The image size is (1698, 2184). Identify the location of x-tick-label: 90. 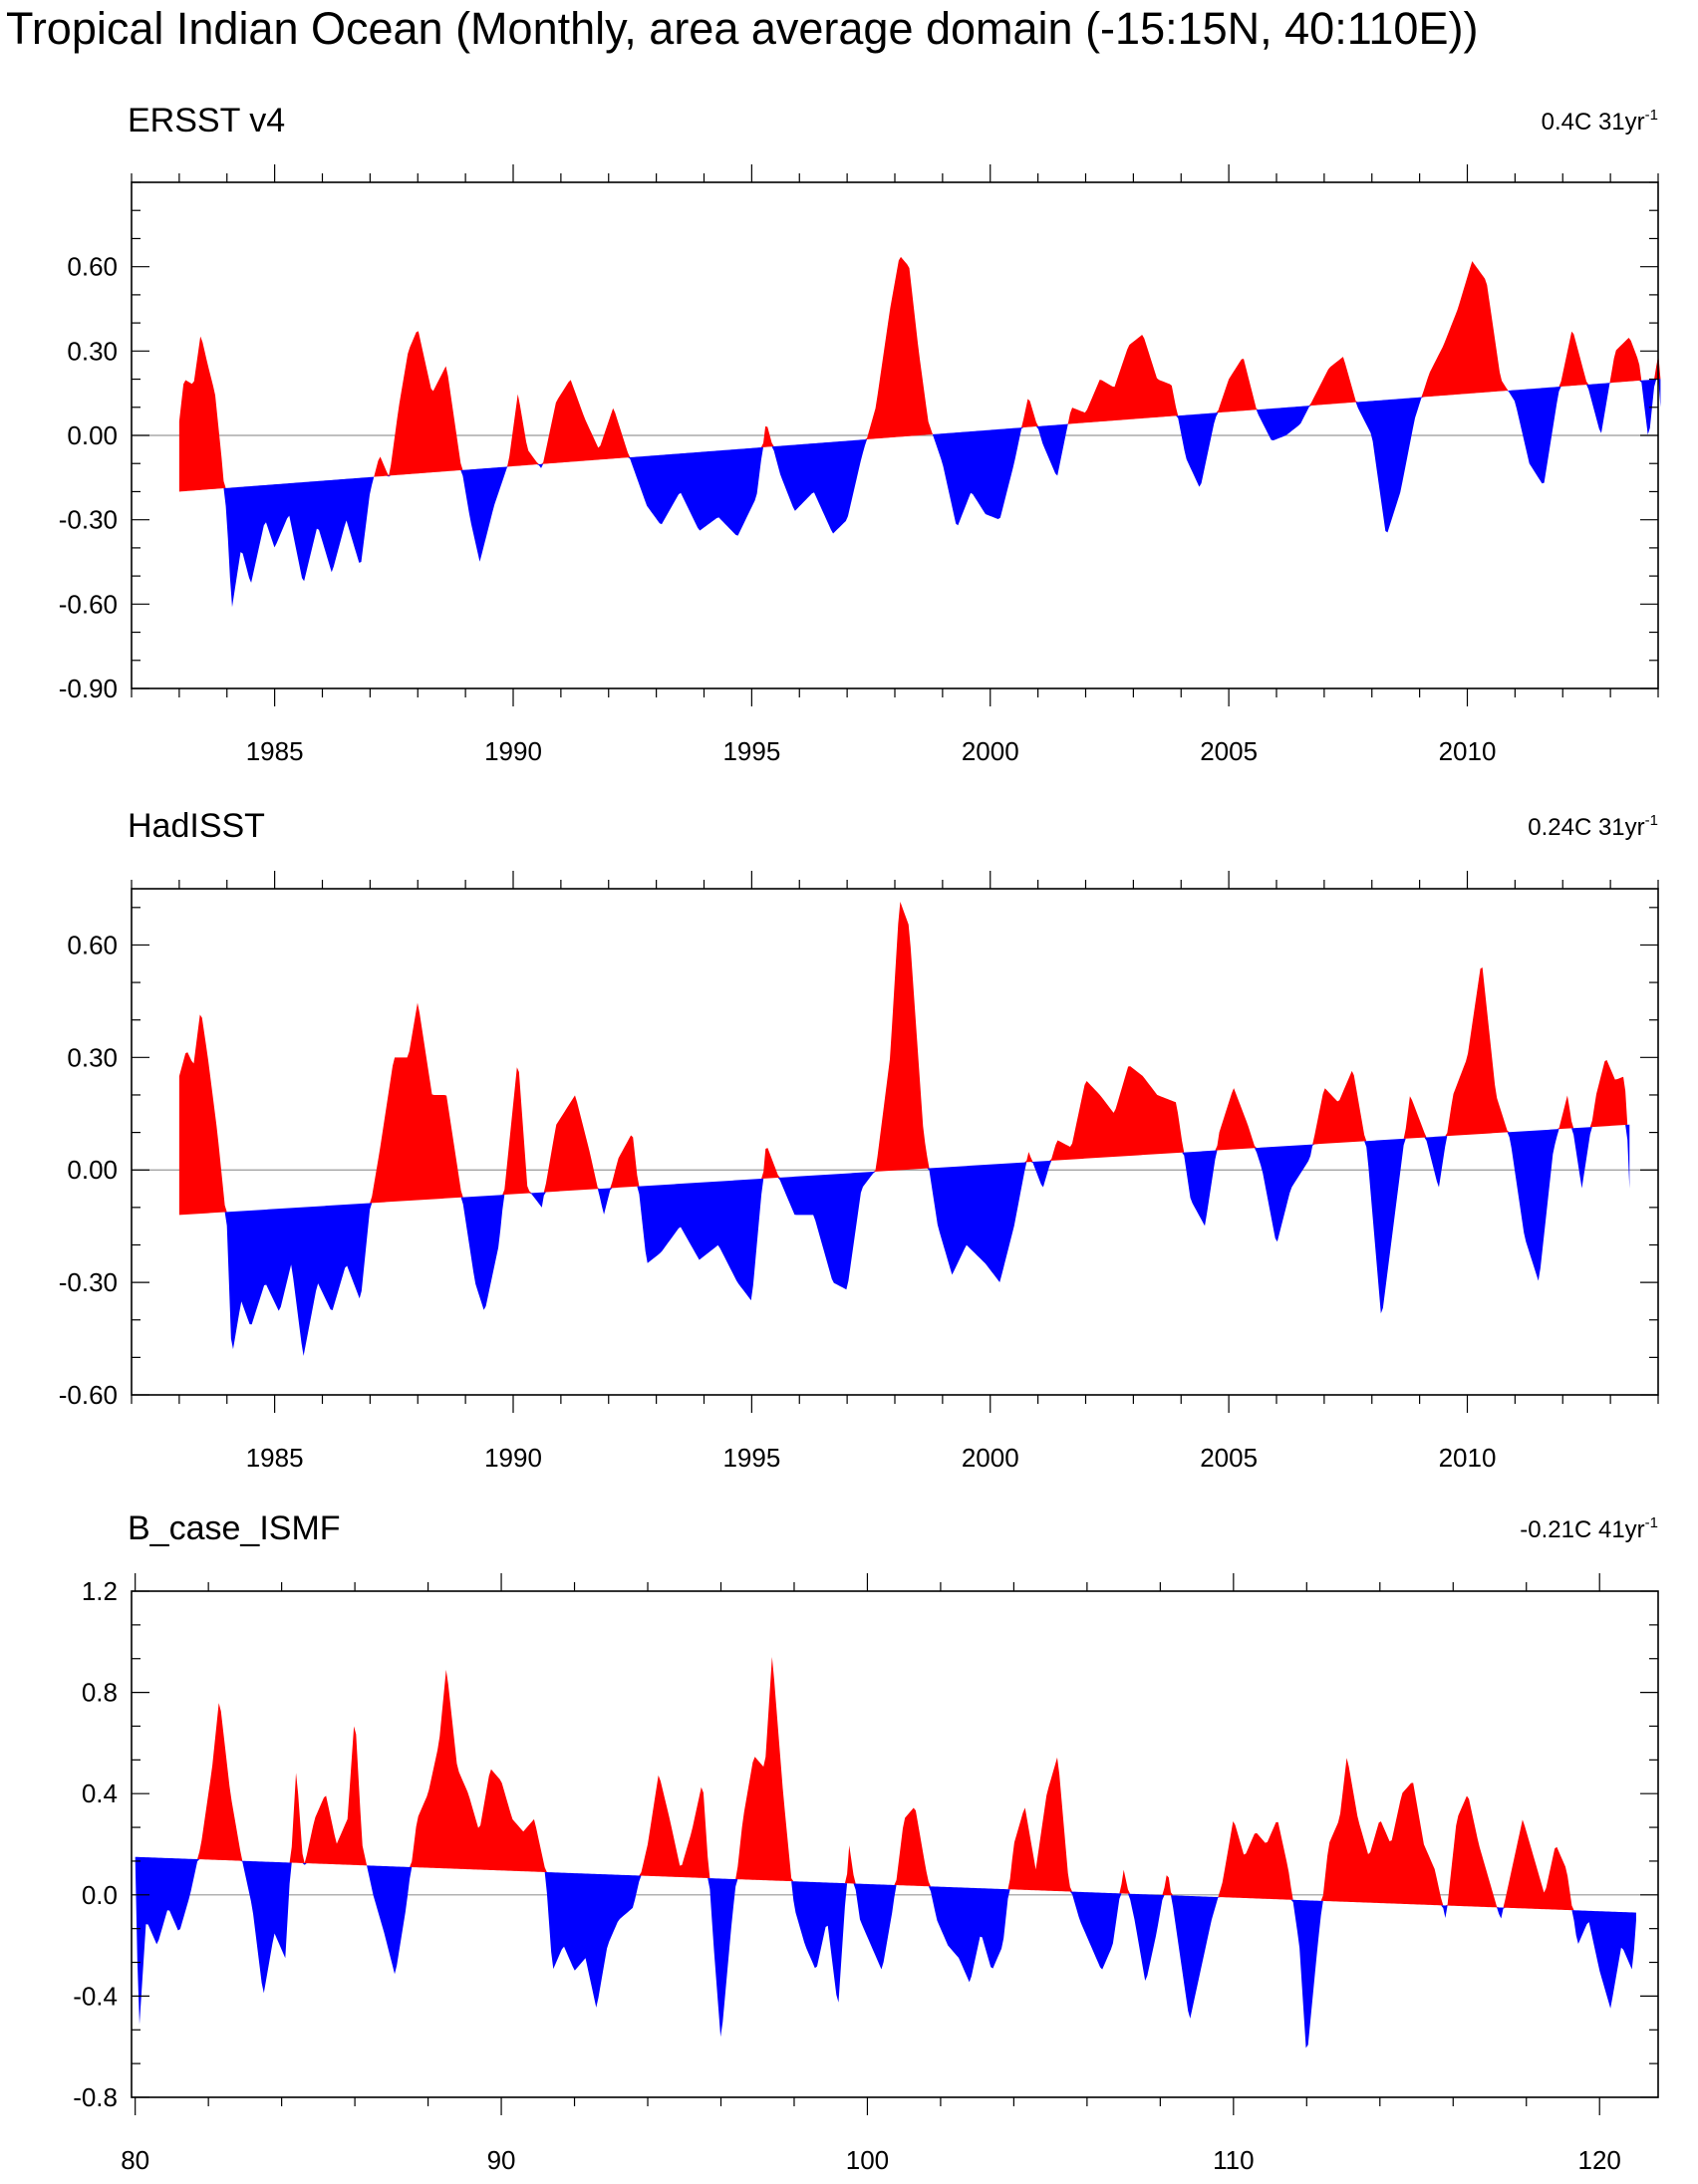
(501, 2160).